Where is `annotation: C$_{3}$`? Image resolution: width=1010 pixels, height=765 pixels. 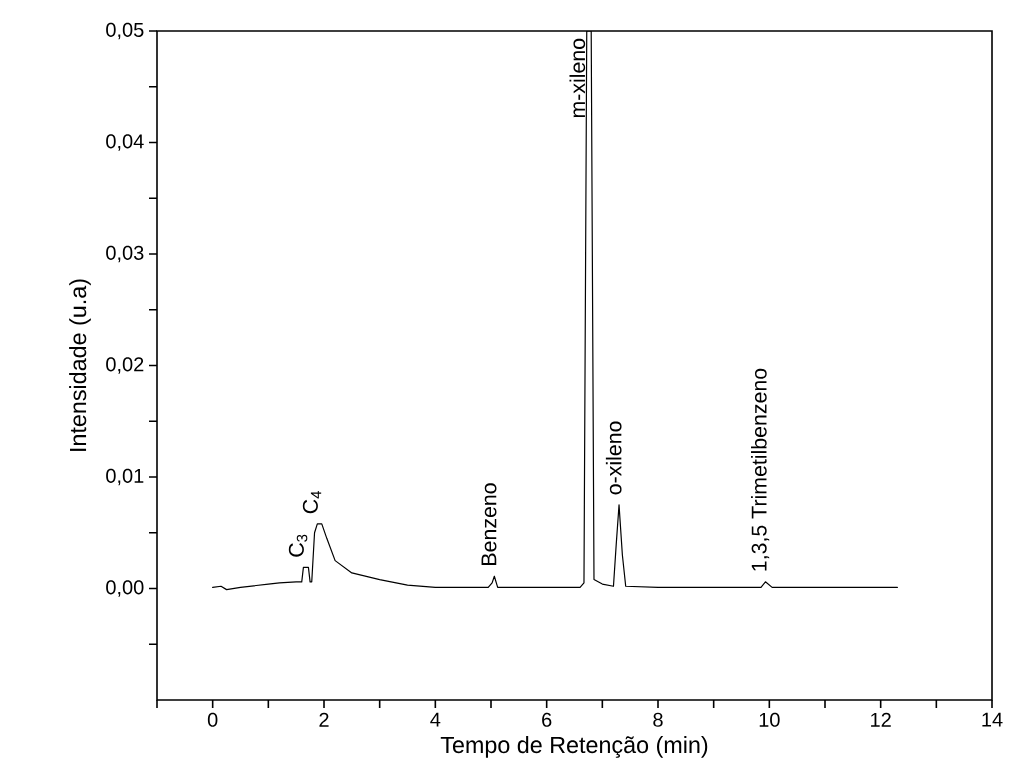 annotation: C$_{3}$ is located at coordinates (298, 545).